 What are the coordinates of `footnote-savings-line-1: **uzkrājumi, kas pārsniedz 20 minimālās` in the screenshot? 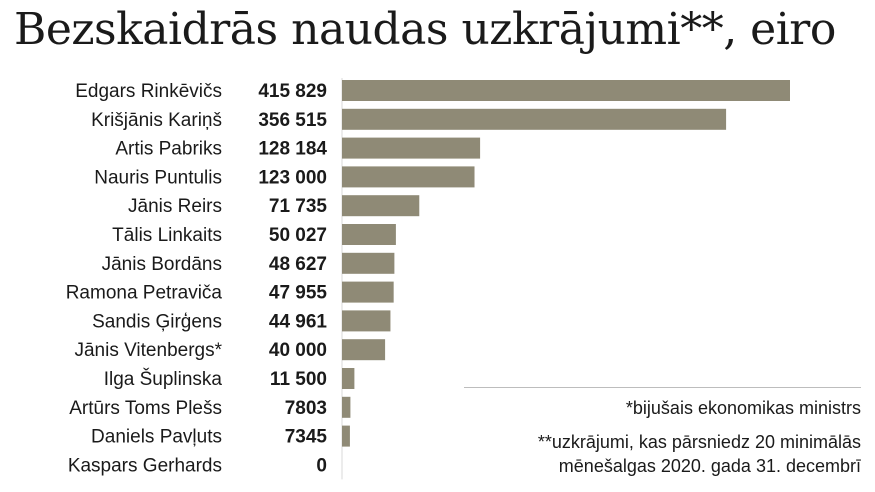 It's located at (699, 442).